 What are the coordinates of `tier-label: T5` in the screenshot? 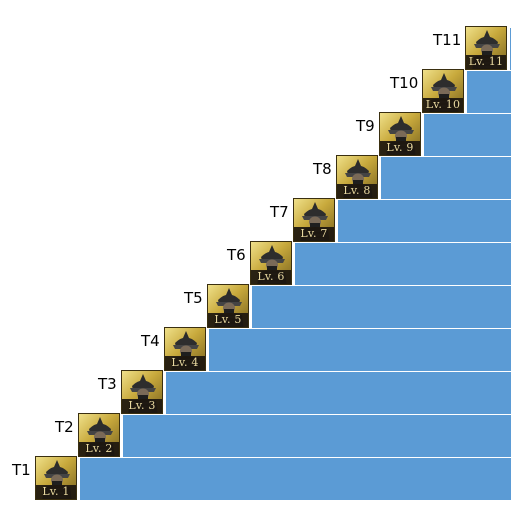 It's located at (193, 298).